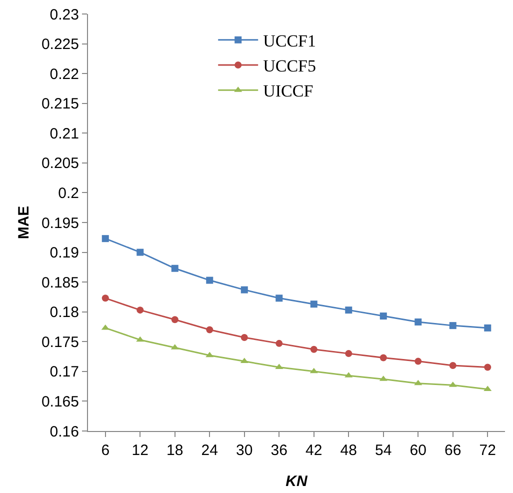 Image resolution: width=513 pixels, height=493 pixels. What do you see at coordinates (289, 66) in the screenshot?
I see `legend-label: UCCF5` at bounding box center [289, 66].